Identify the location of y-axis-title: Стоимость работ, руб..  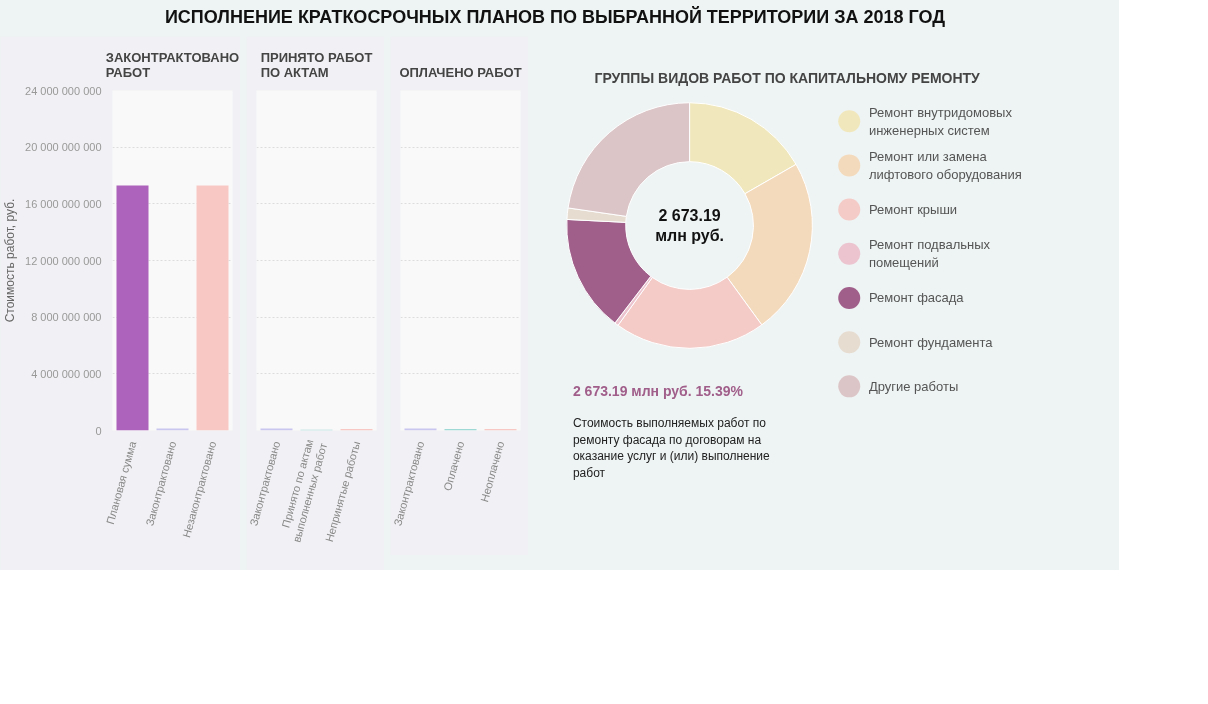
(10, 260).